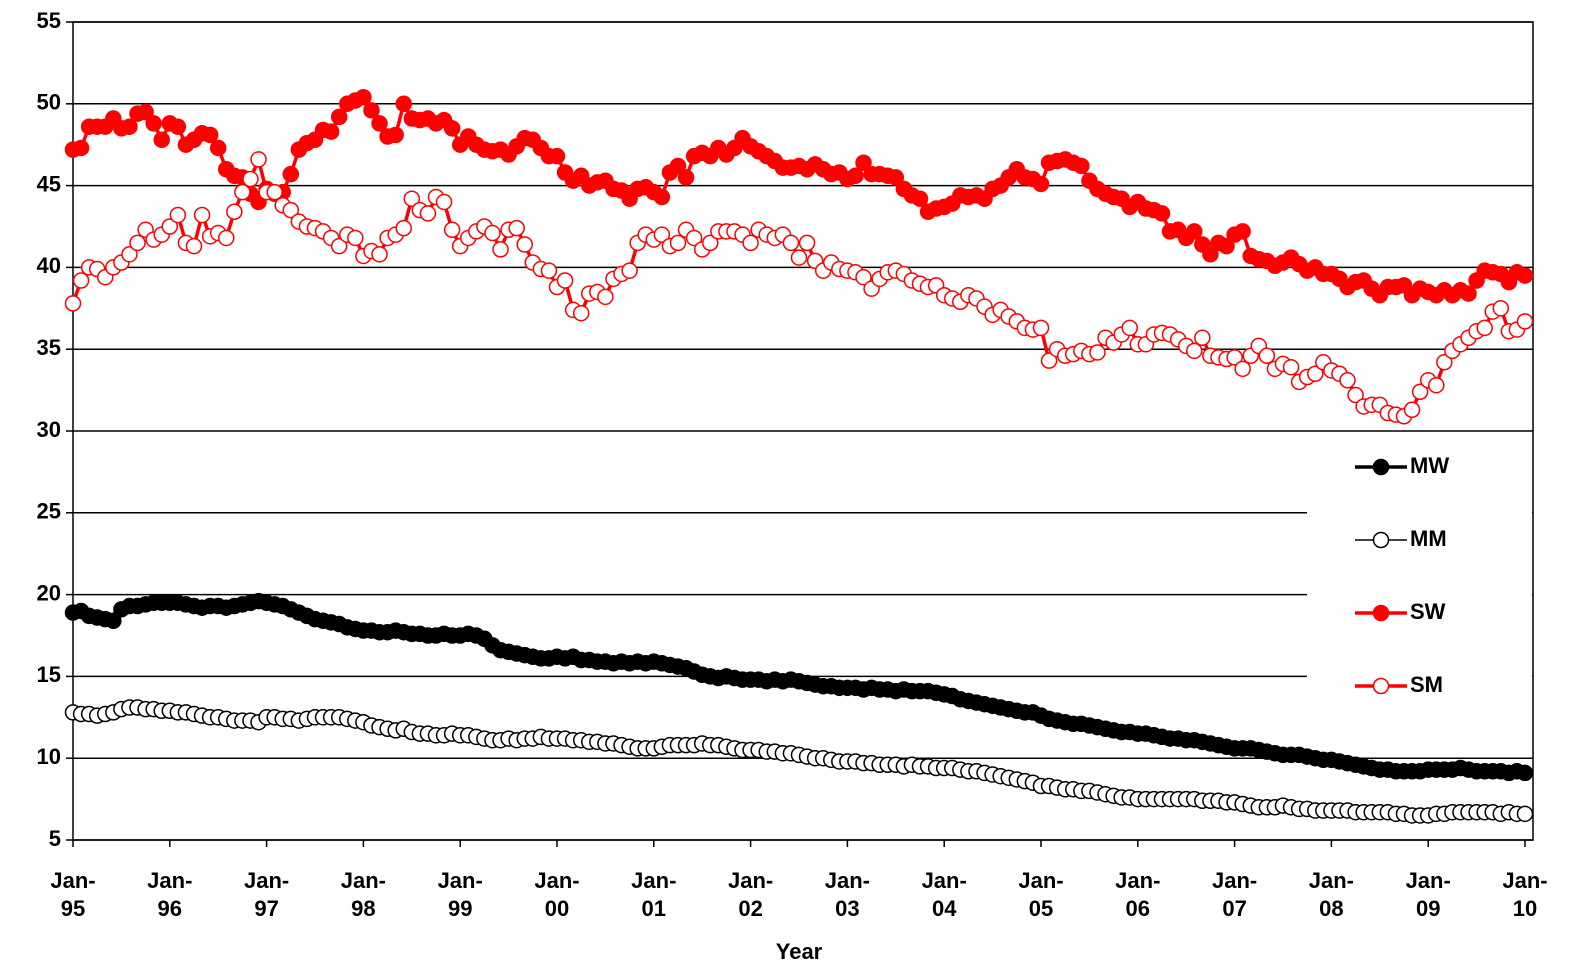  Describe the element at coordinates (460, 894) in the screenshot. I see `x-tick-label: Jan-99` at that location.